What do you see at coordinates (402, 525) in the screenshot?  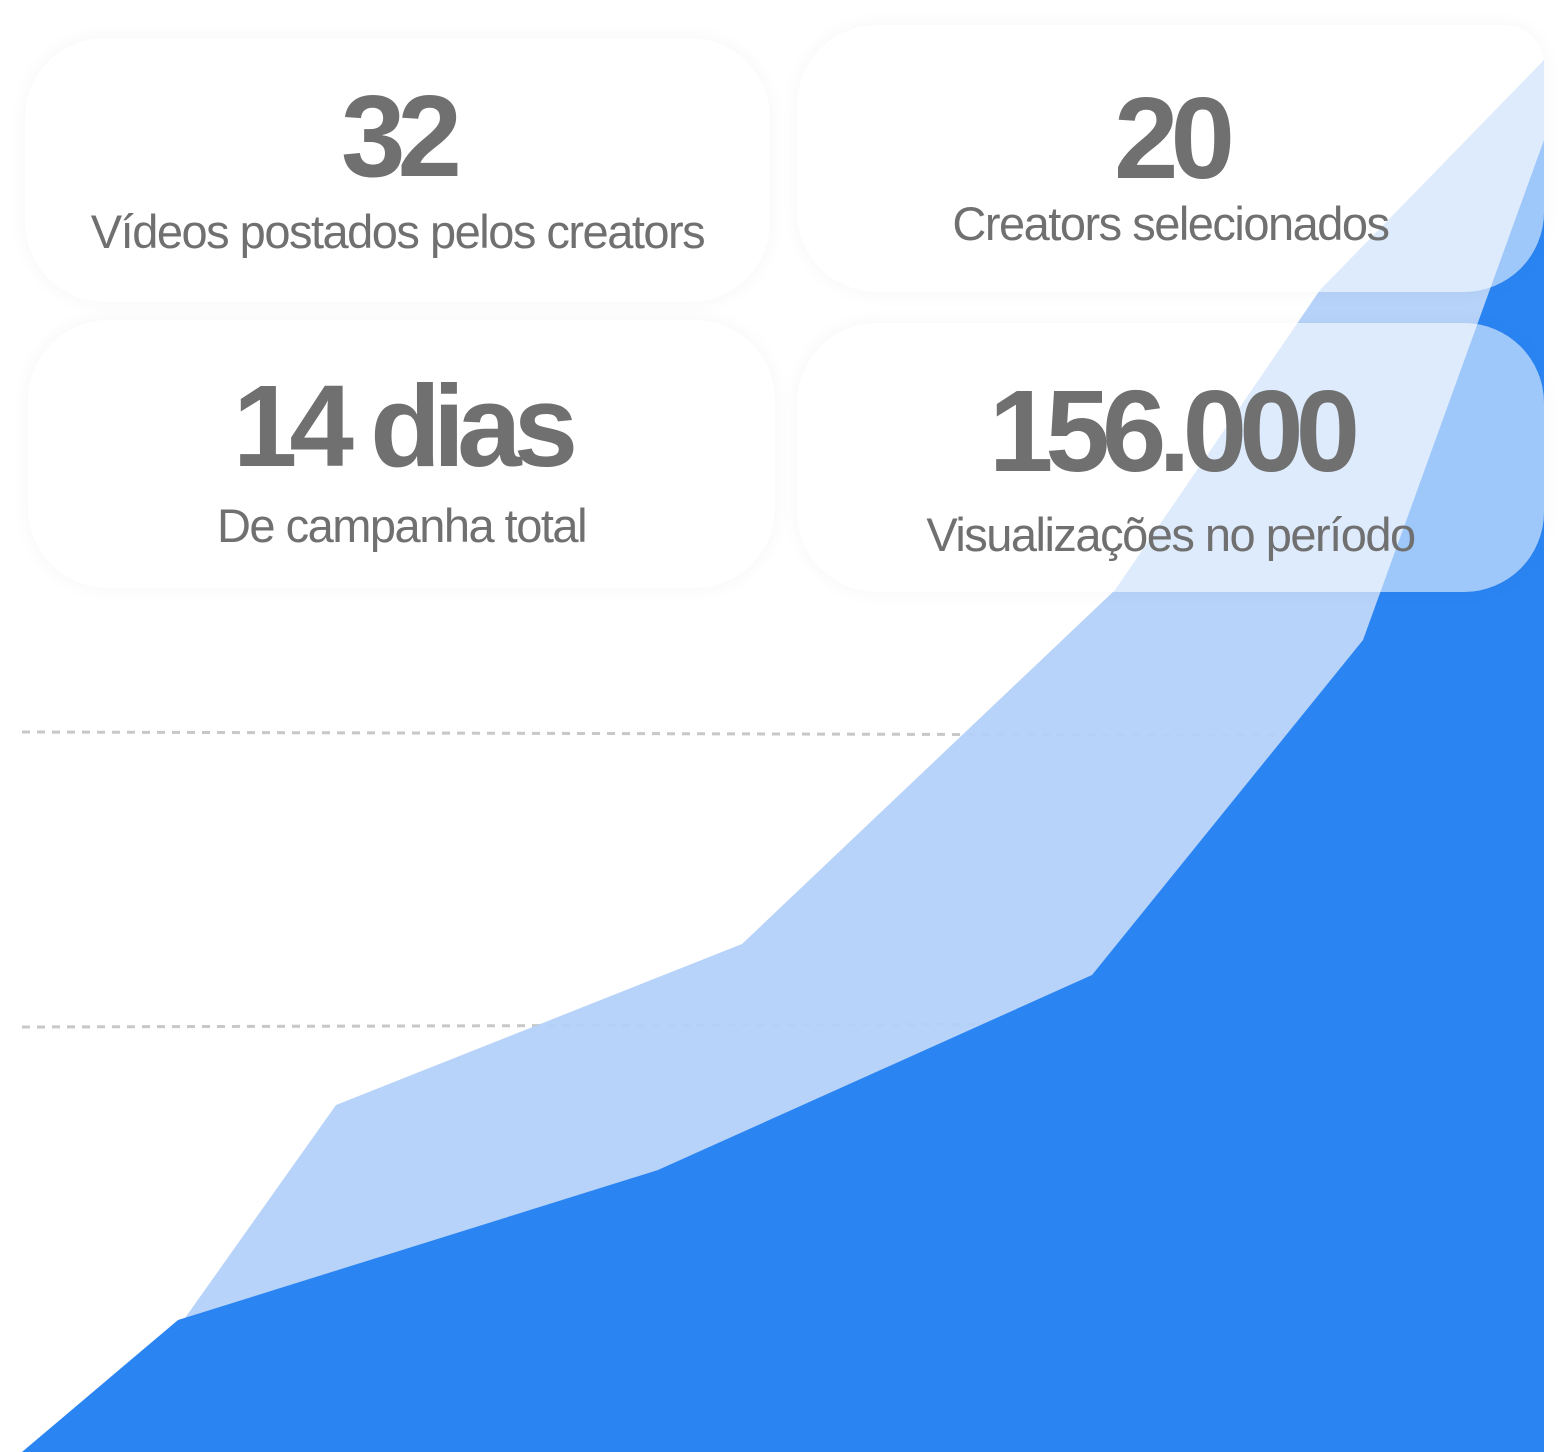 I see `stat-label: De campanha total` at bounding box center [402, 525].